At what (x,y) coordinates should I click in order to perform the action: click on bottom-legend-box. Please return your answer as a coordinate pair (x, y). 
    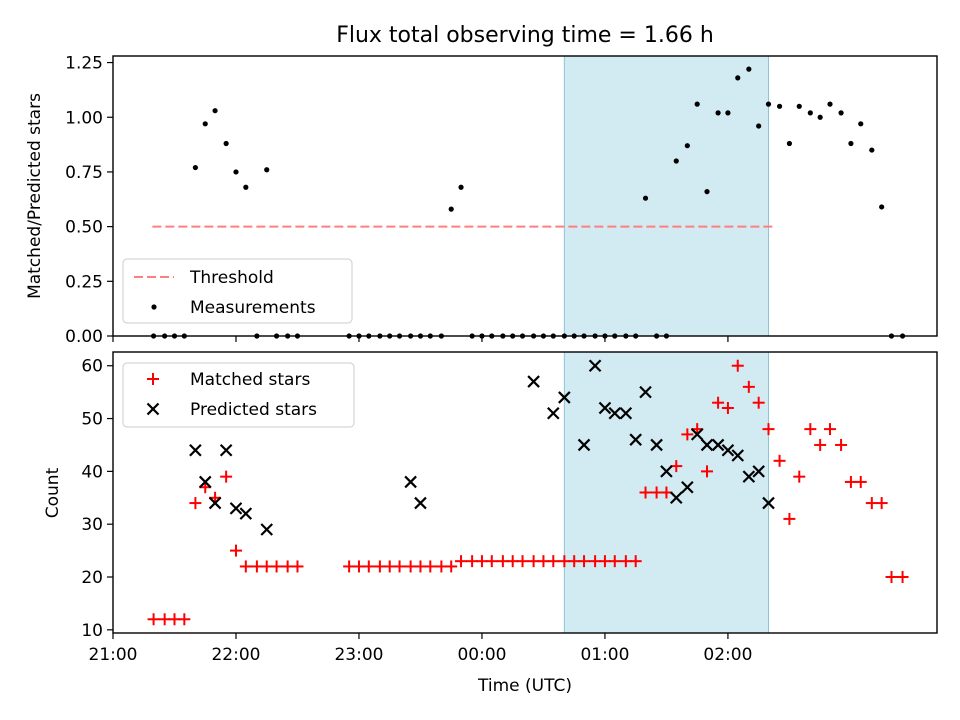
    Looking at the image, I should click on (238, 395).